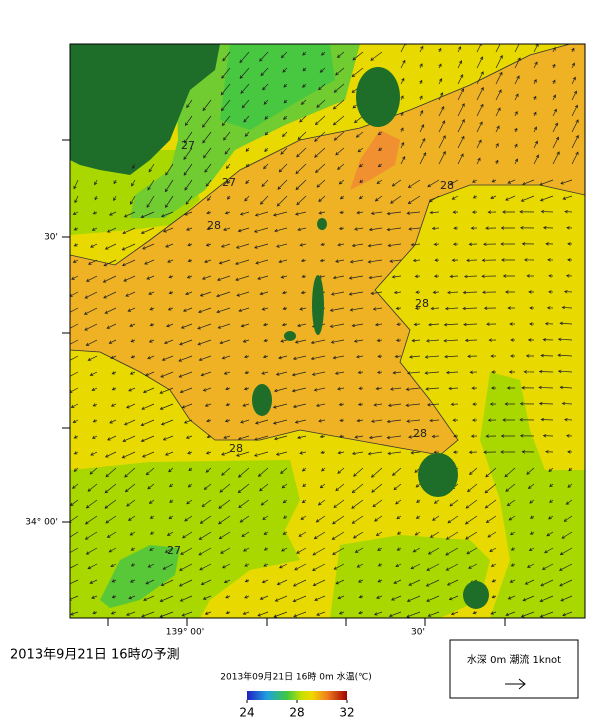 The height and width of the screenshot is (722, 596). I want to click on contour-label: 27, so click(174, 550).